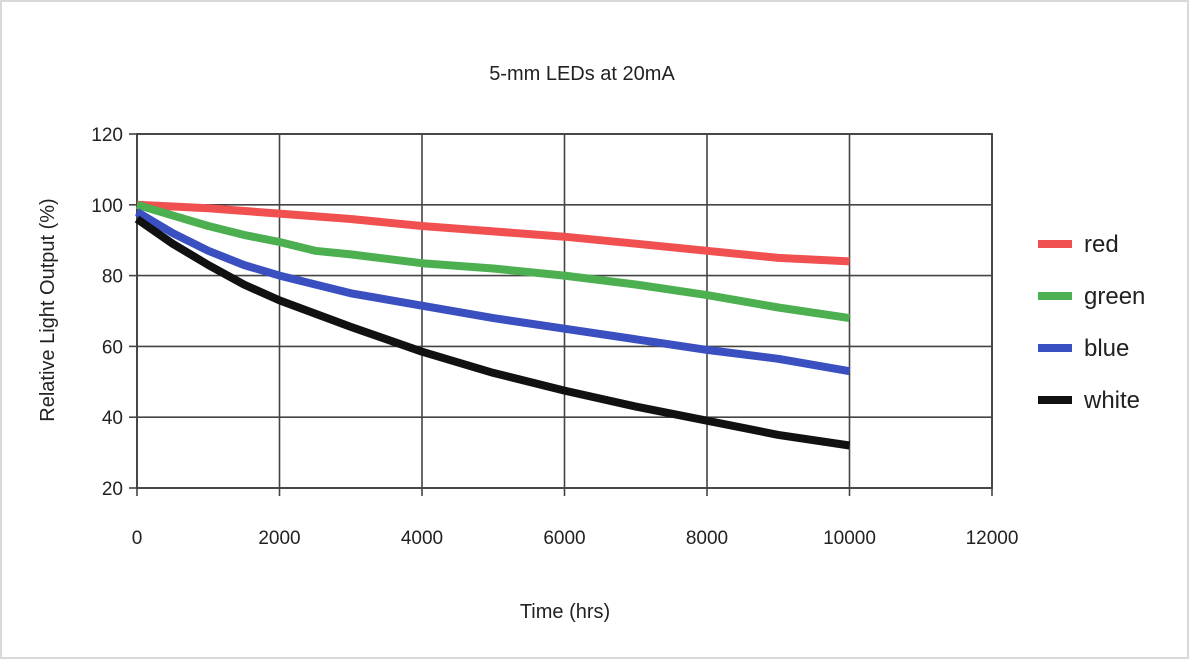  I want to click on legend-label-blue: blue, so click(1106, 348).